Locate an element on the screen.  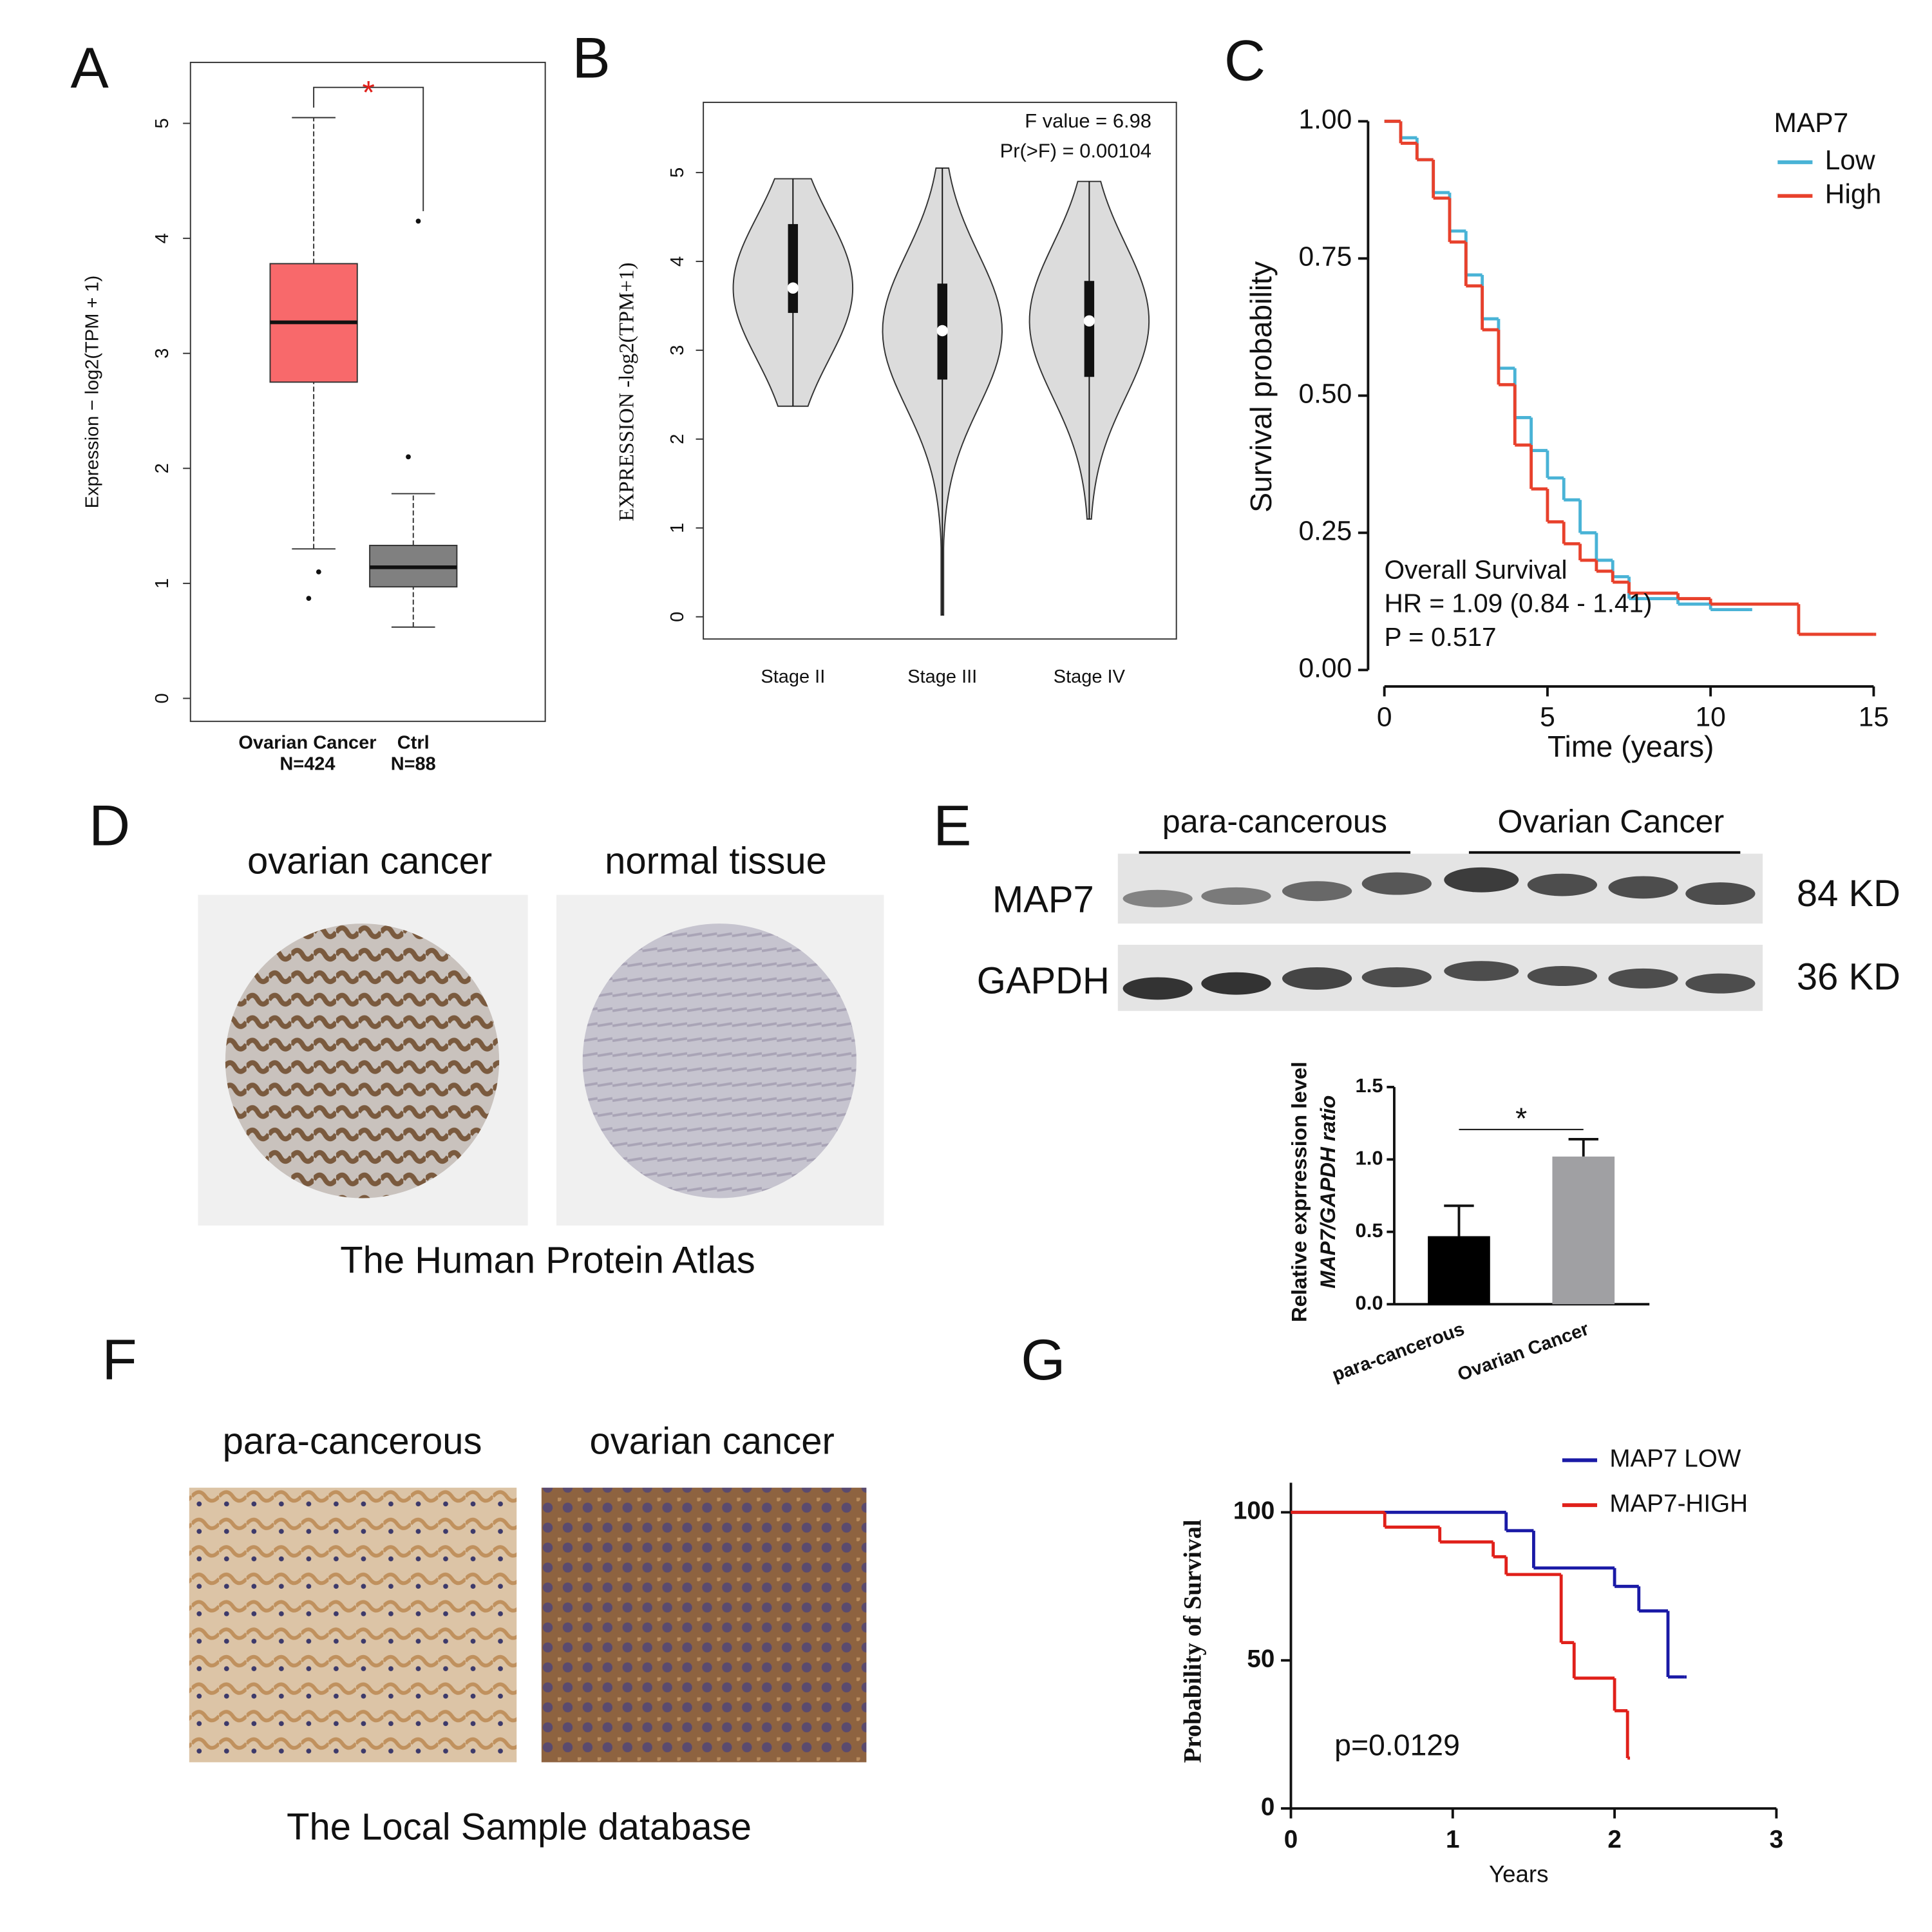
annotation: Pr(>F) = 0.00104 is located at coordinates (1075, 151).